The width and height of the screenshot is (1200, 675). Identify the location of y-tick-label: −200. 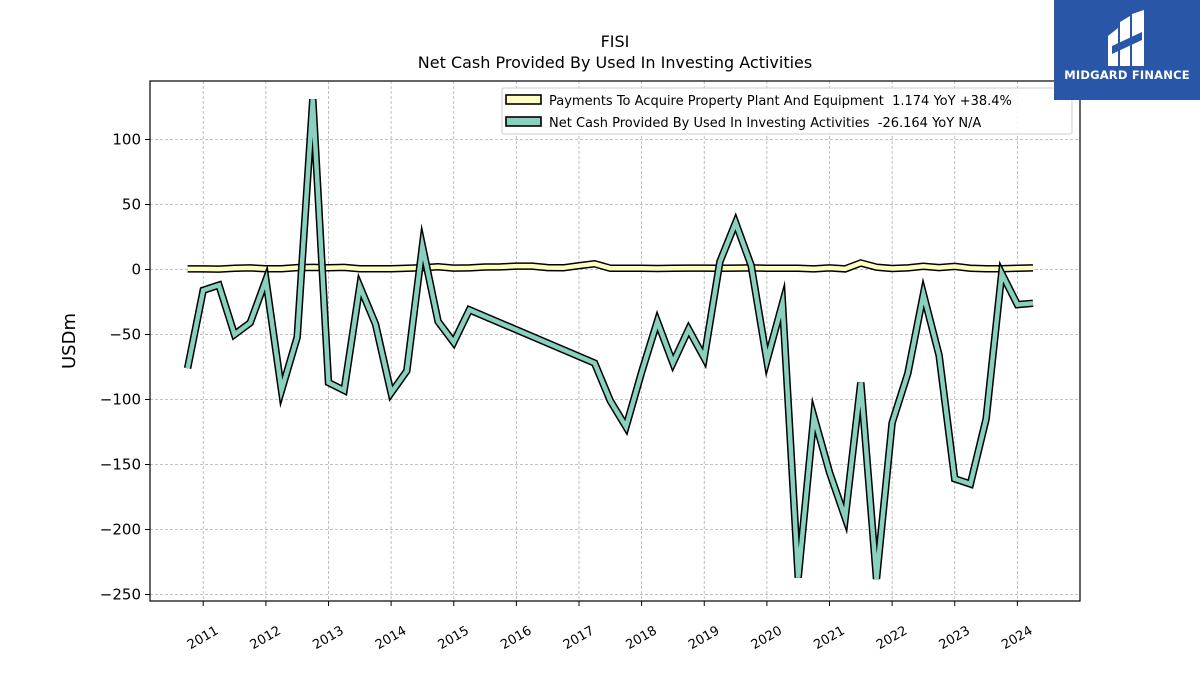
(120, 530).